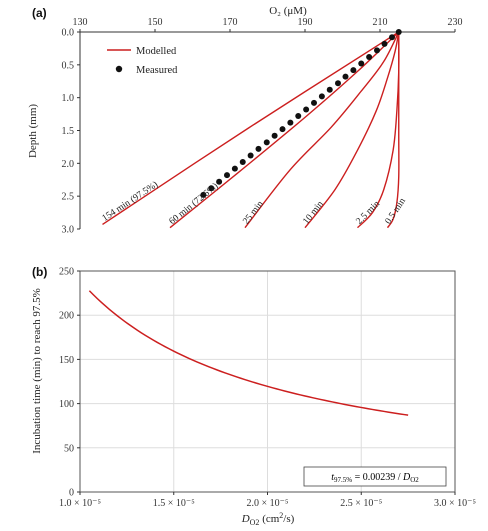 Image resolution: width=488 pixels, height=531 pixels. What do you see at coordinates (455, 22) in the screenshot?
I see `panel-a-x-tick-label: 230` at bounding box center [455, 22].